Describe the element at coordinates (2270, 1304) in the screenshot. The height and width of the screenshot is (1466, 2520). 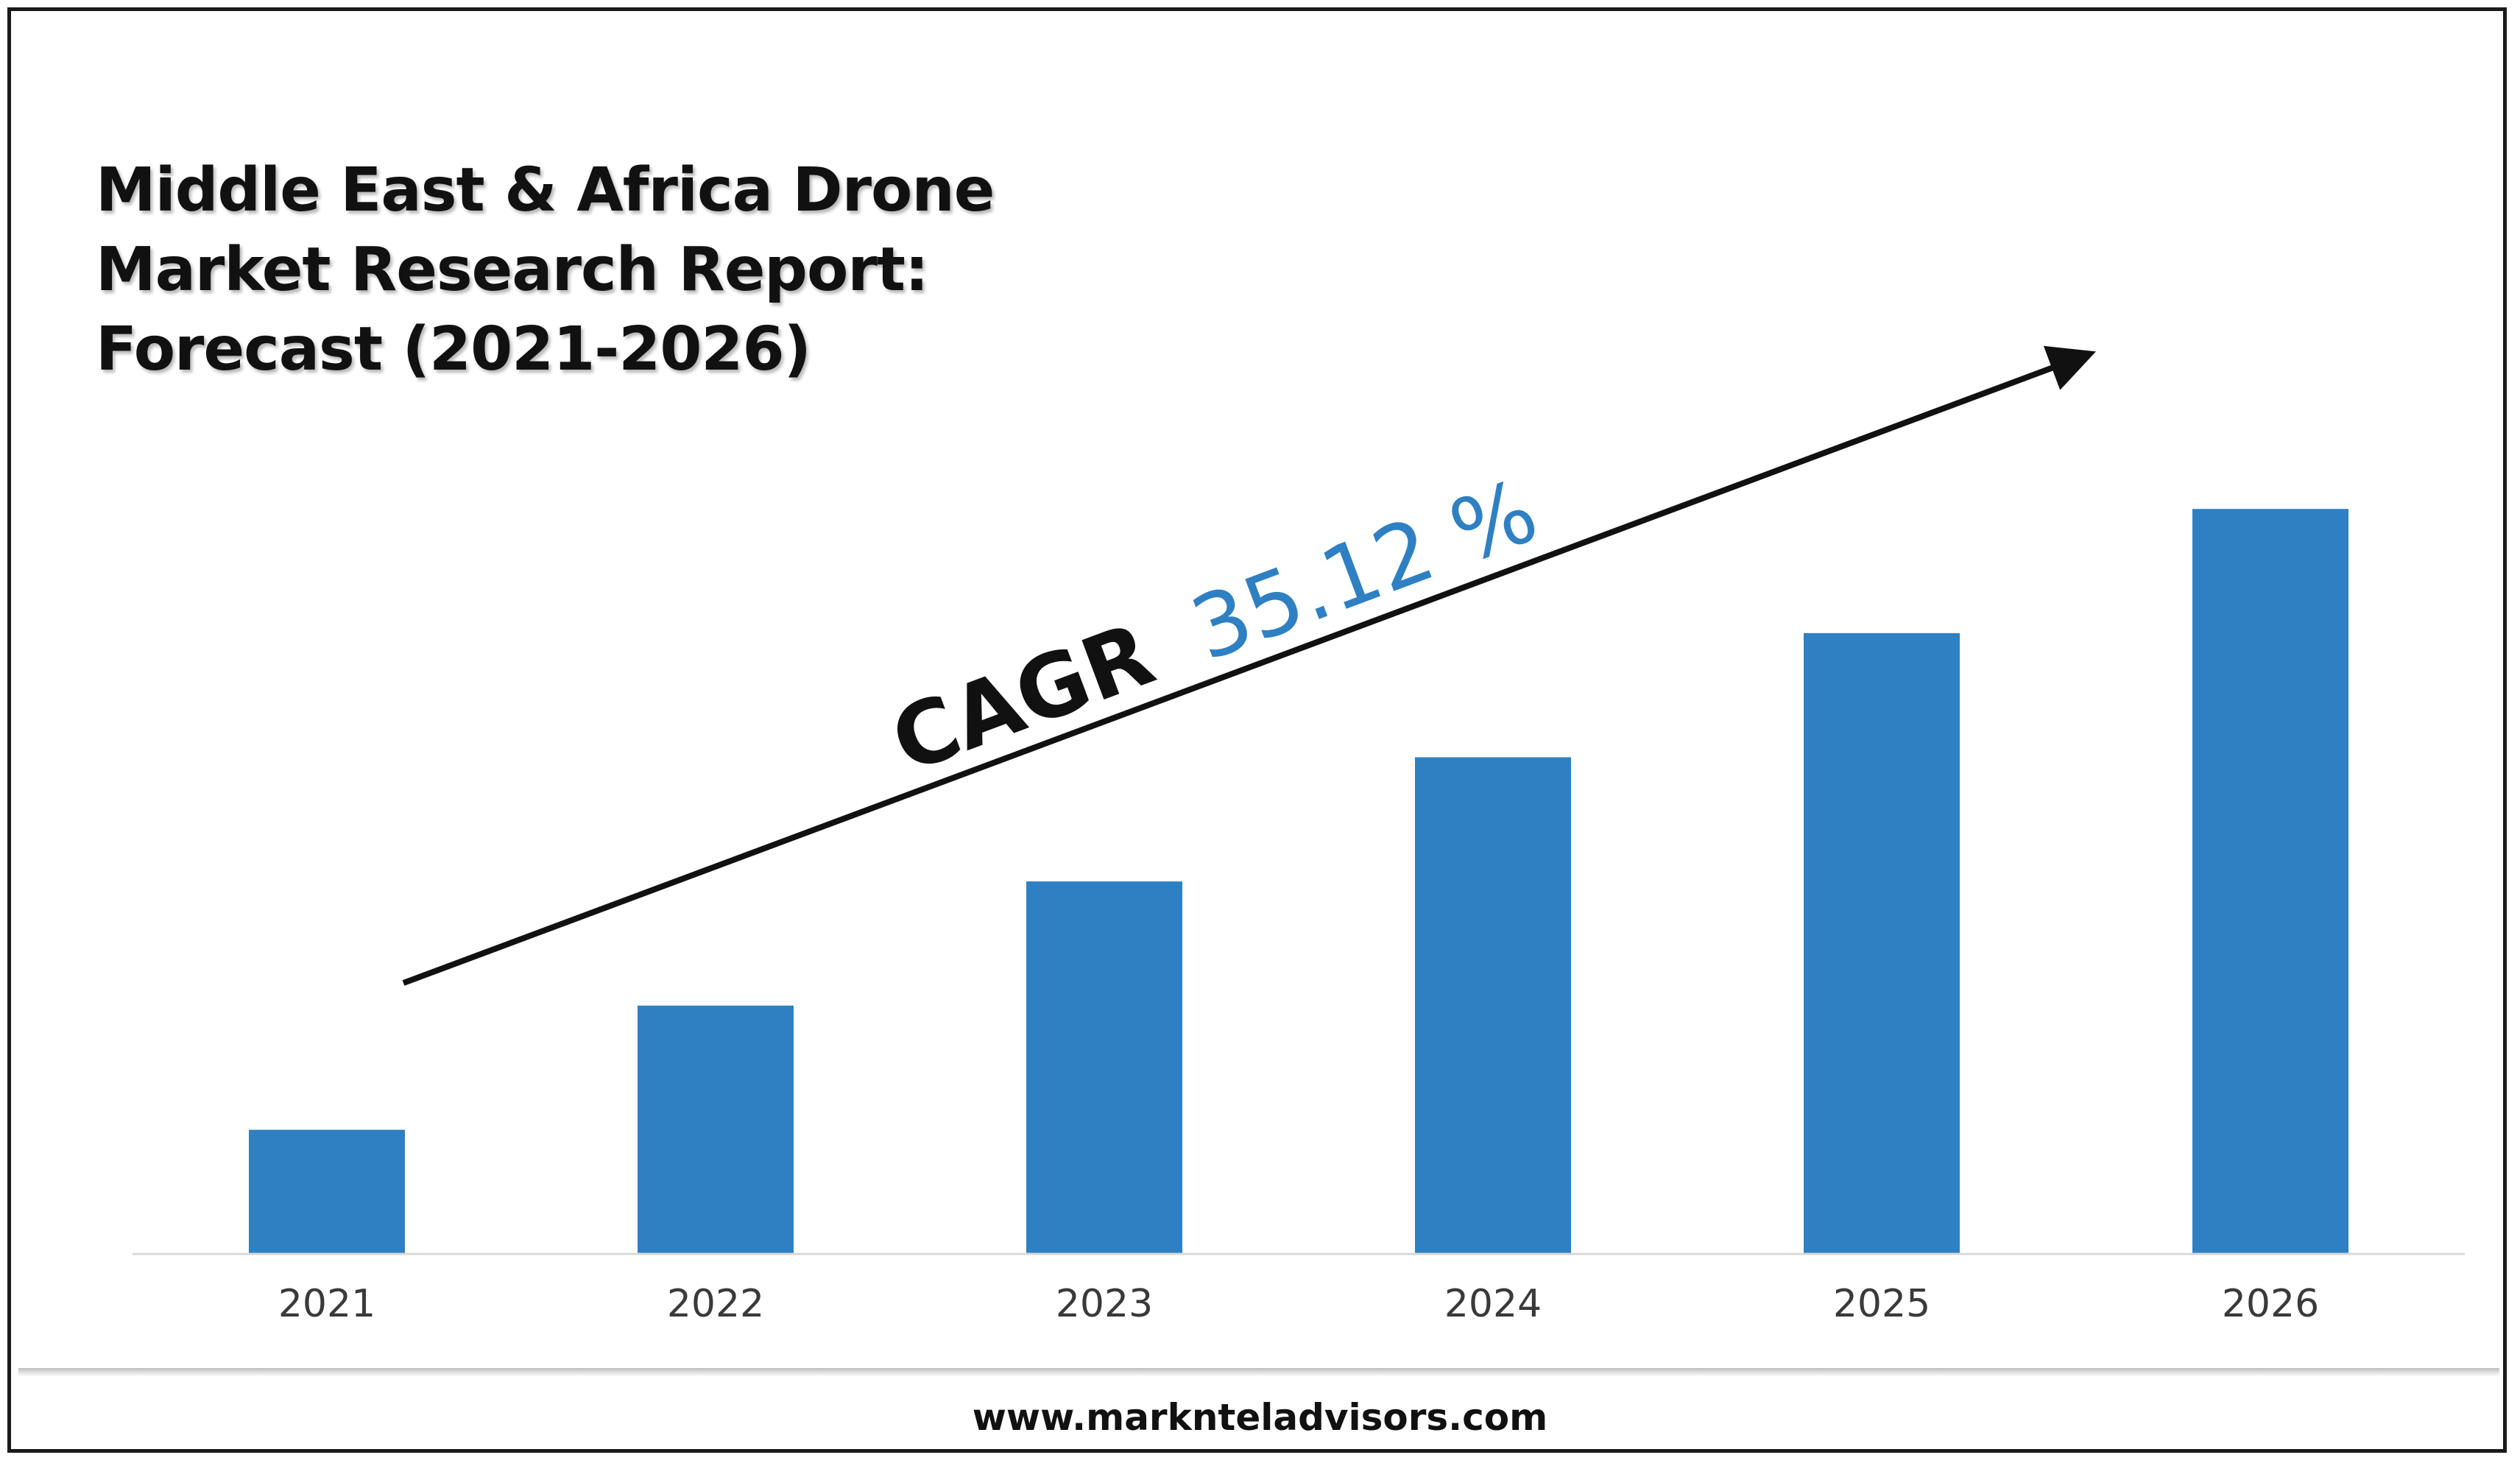
I see `x-tick-label-2026: 2026` at that location.